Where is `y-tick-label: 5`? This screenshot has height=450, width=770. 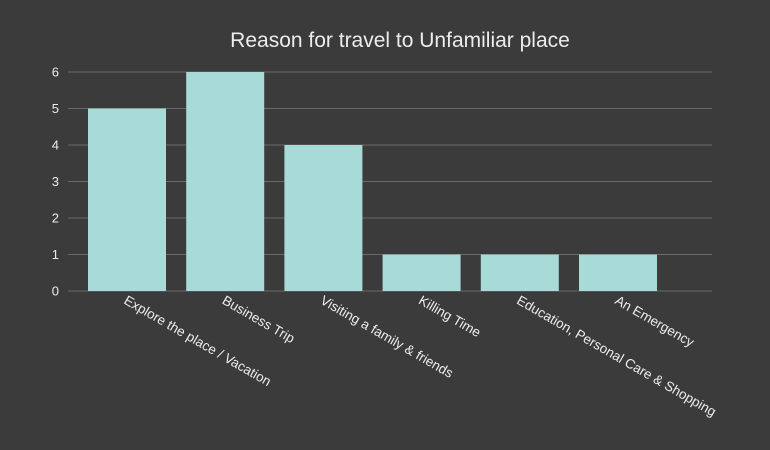 y-tick-label: 5 is located at coordinates (55, 108).